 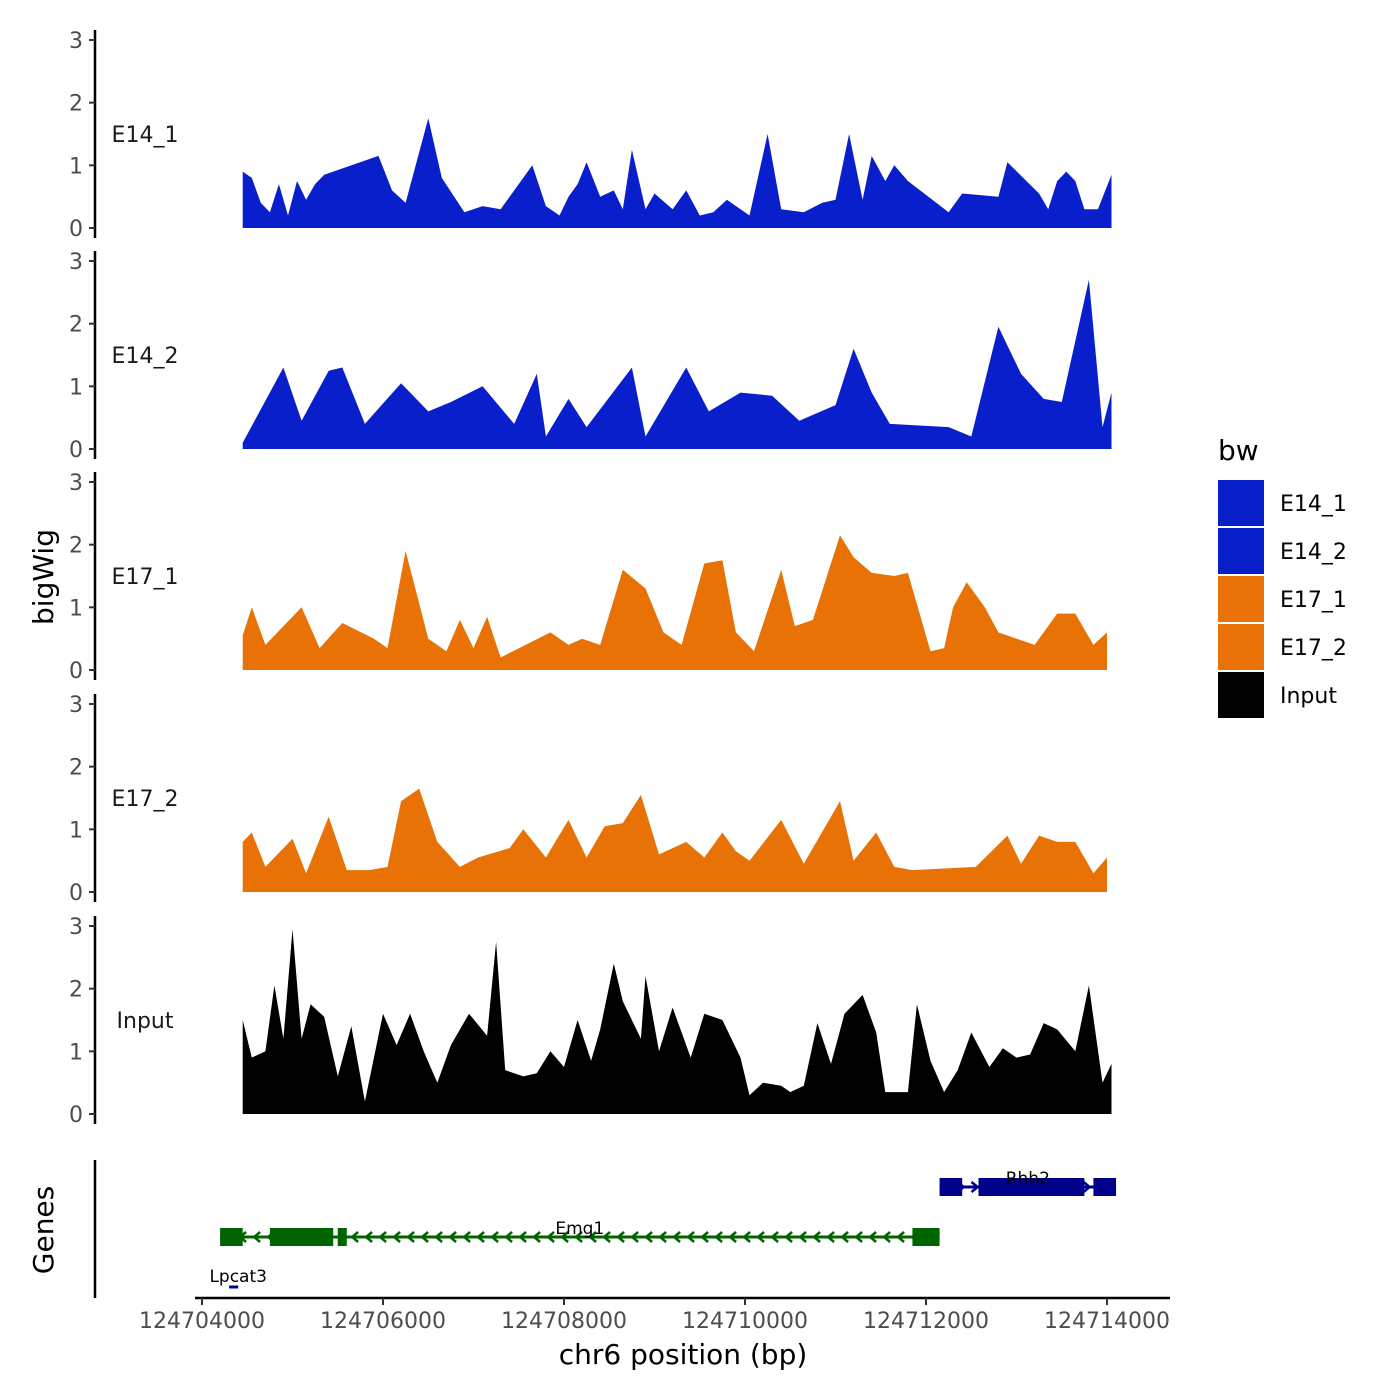 What do you see at coordinates (145, 1021) in the screenshot?
I see `track-label-Input: Input` at bounding box center [145, 1021].